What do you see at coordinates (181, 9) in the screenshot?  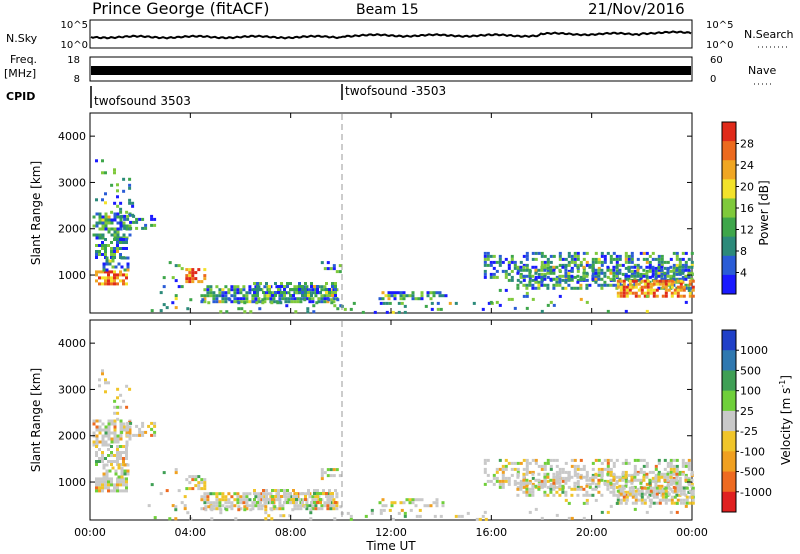 I see `station-title: Prince George (fitACF)` at bounding box center [181, 9].